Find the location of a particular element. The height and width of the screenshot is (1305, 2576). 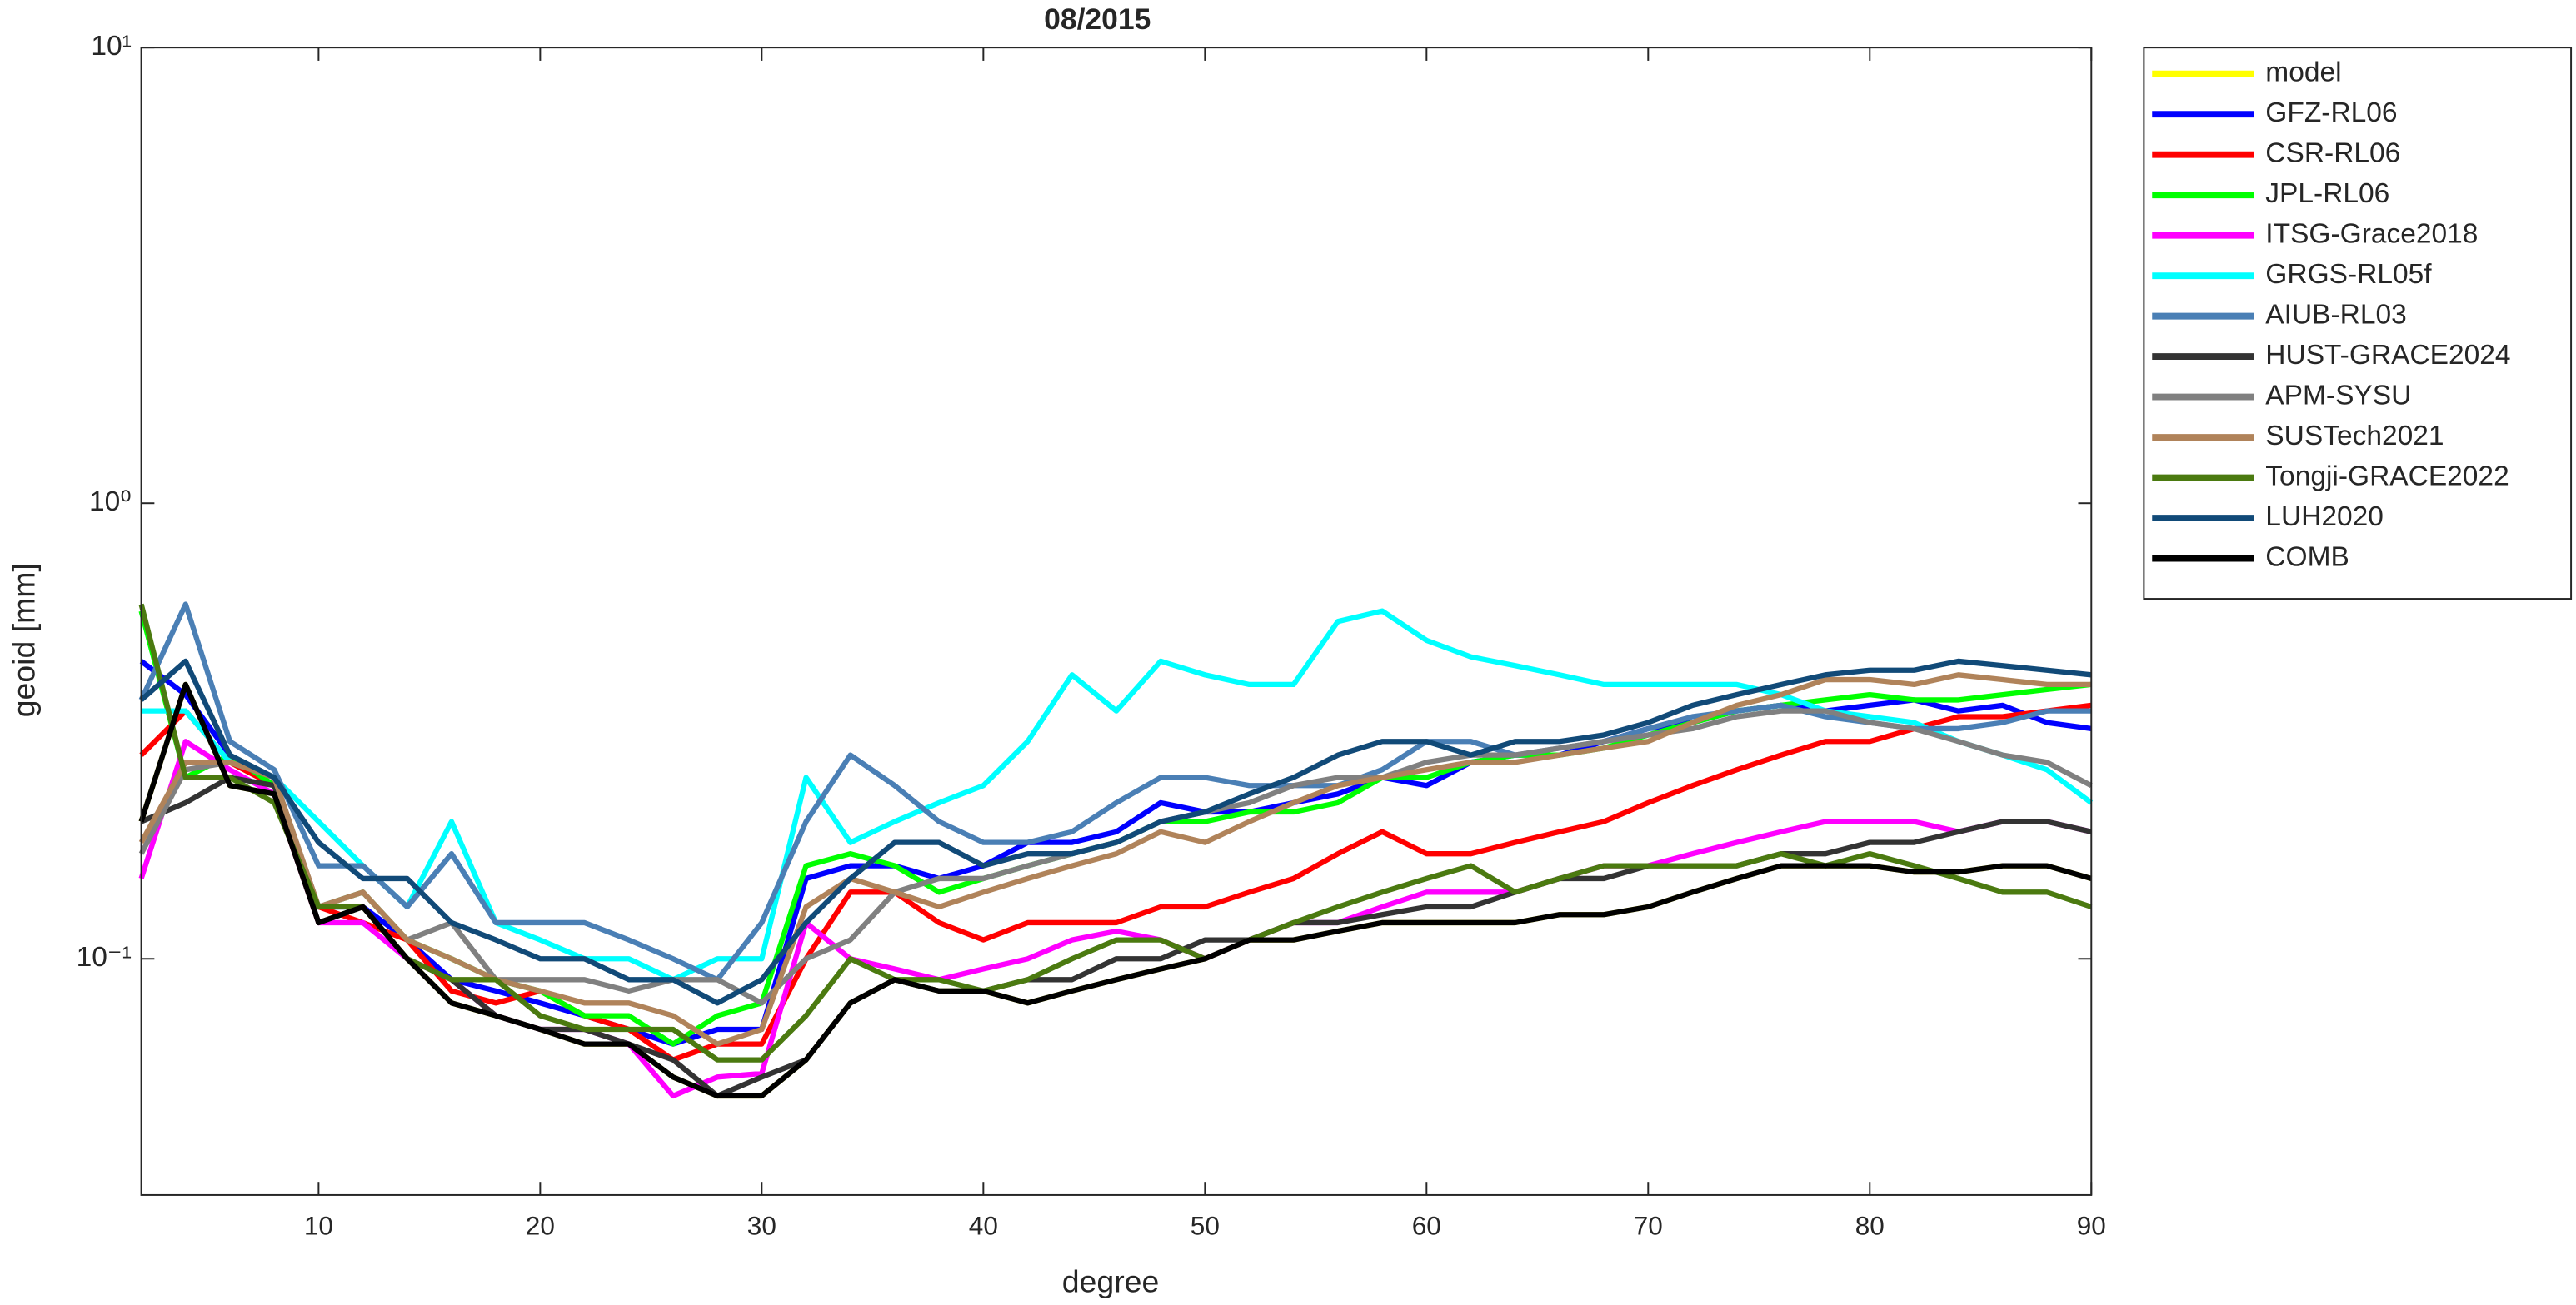

legend-label: SUSTech2021 is located at coordinates (2354, 436).